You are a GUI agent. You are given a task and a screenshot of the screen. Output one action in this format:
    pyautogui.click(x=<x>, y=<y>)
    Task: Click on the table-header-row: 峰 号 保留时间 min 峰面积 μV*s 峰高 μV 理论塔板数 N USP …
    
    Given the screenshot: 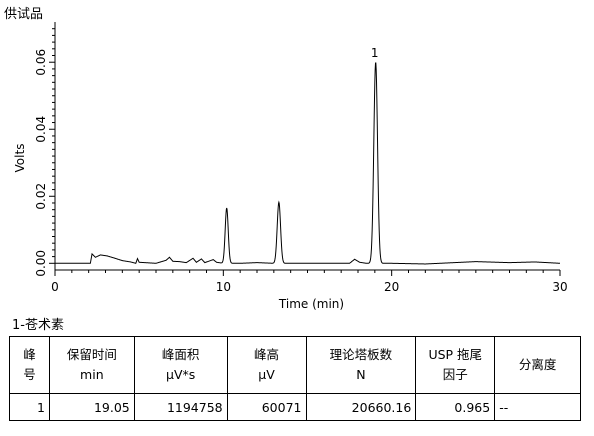 What is the action you would take?
    pyautogui.click(x=295, y=365)
    